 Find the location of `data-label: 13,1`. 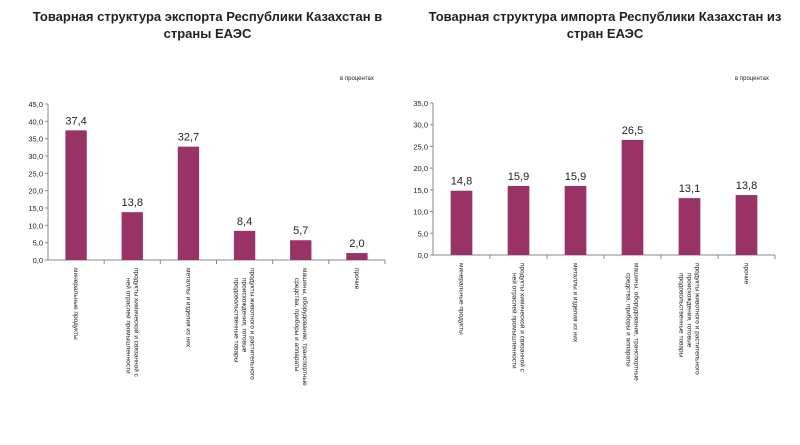

data-label: 13,1 is located at coordinates (689, 189).